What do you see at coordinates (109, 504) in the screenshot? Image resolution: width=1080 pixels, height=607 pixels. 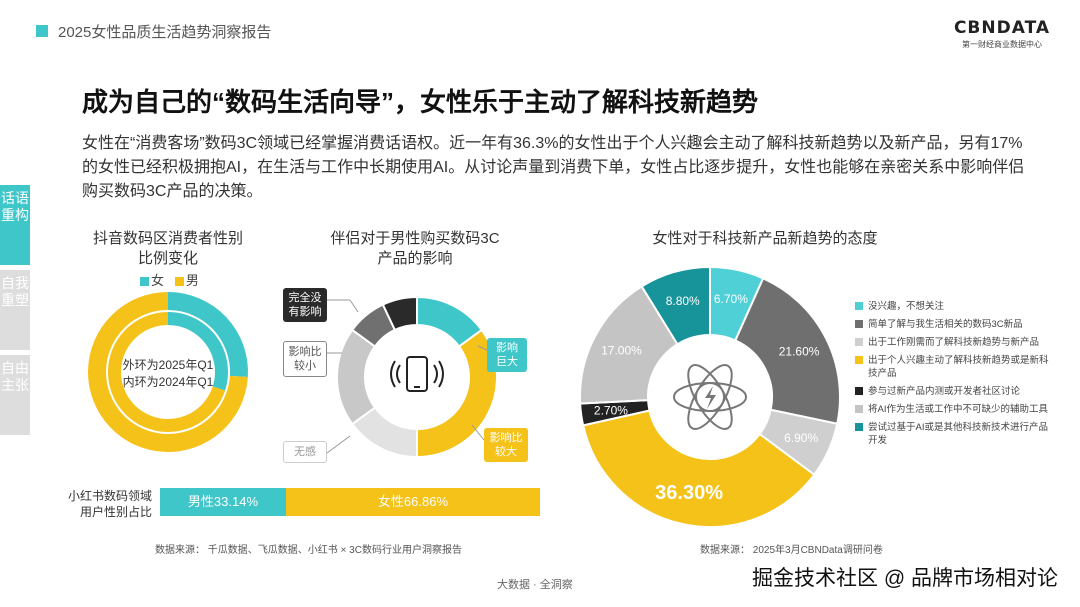 I see `xhs-bar-label: 小红书数码领域用户性别占比` at bounding box center [109, 504].